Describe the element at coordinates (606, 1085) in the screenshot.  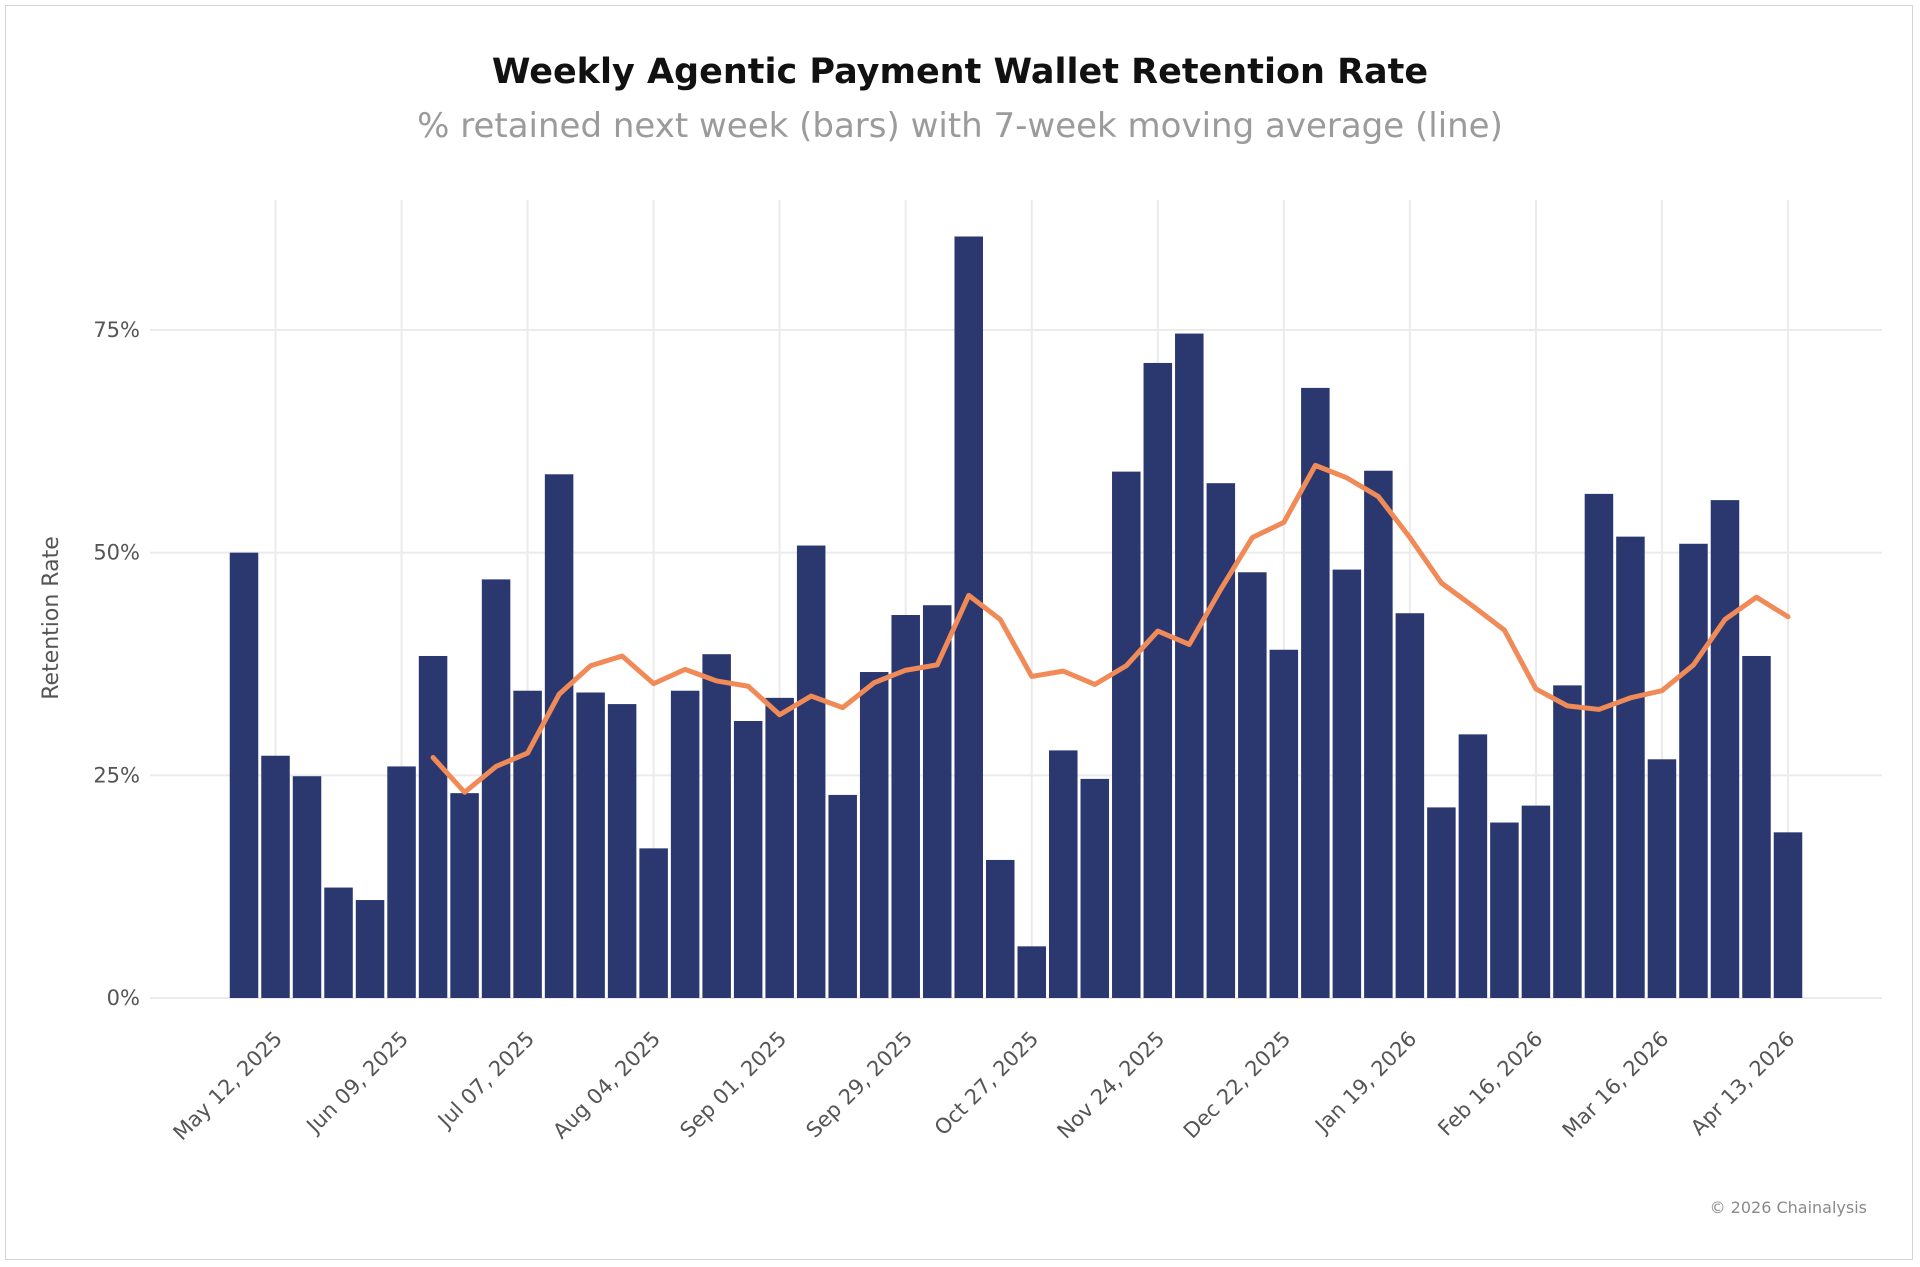
I see `x-tick-label: Aug 04, 2025` at that location.